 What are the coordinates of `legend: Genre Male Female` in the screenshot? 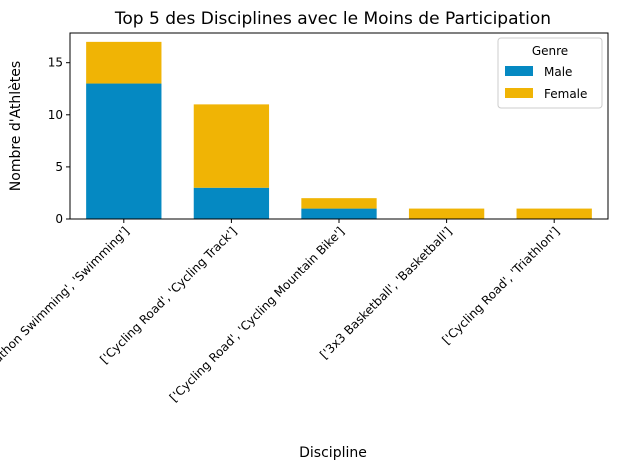 It's located at (550, 73).